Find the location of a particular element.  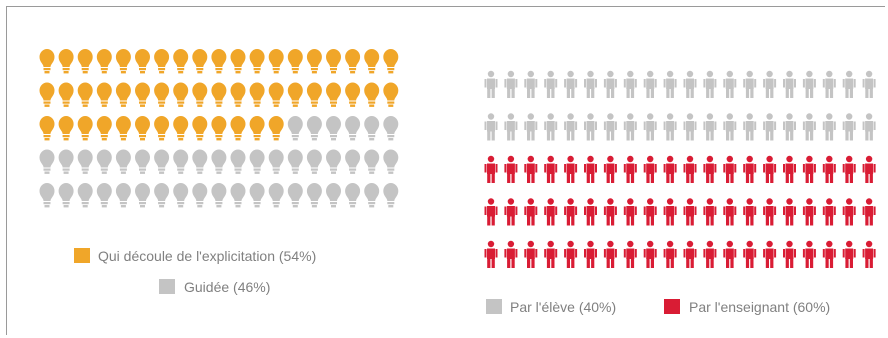

legend-swatch-enseignant is located at coordinates (672, 306).